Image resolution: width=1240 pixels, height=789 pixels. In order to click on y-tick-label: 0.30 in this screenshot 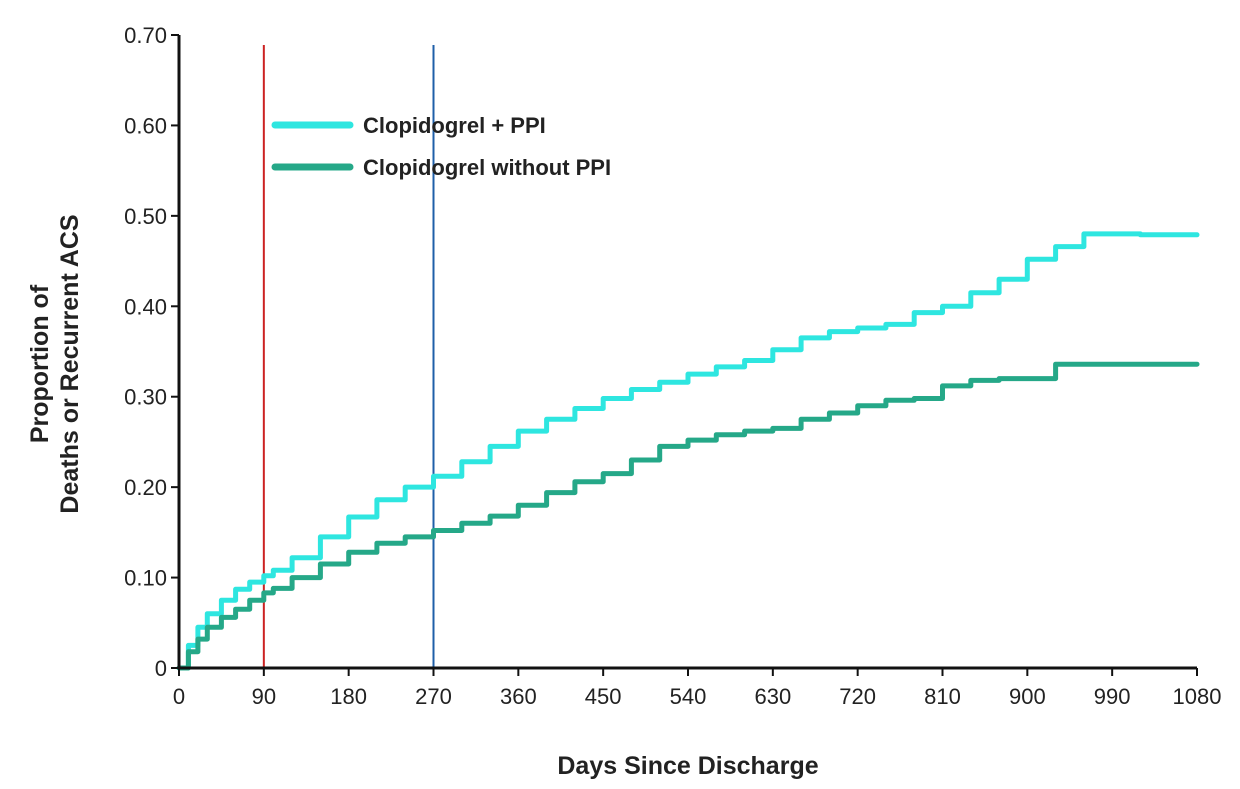, I will do `click(145, 397)`.